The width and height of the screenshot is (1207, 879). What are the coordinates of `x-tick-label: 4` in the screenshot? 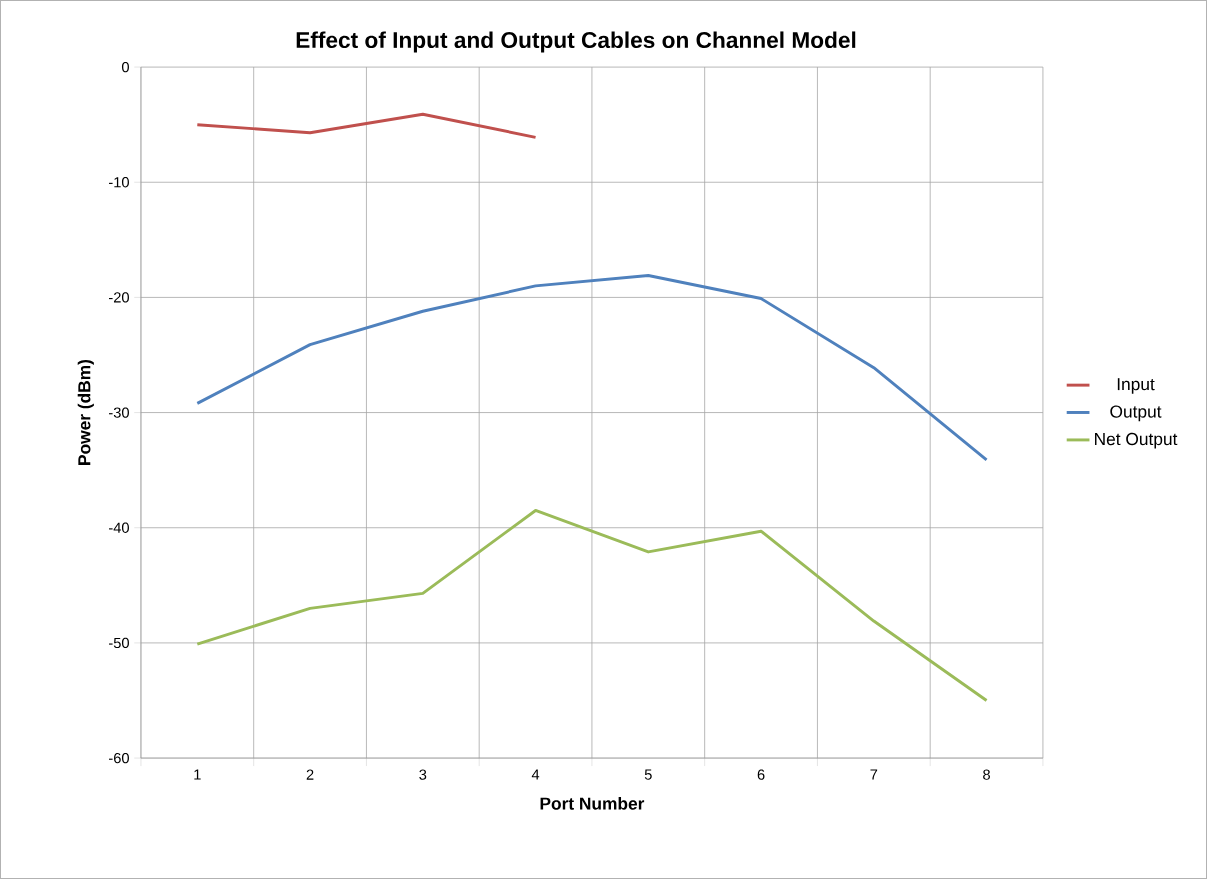 It's located at (535, 774).